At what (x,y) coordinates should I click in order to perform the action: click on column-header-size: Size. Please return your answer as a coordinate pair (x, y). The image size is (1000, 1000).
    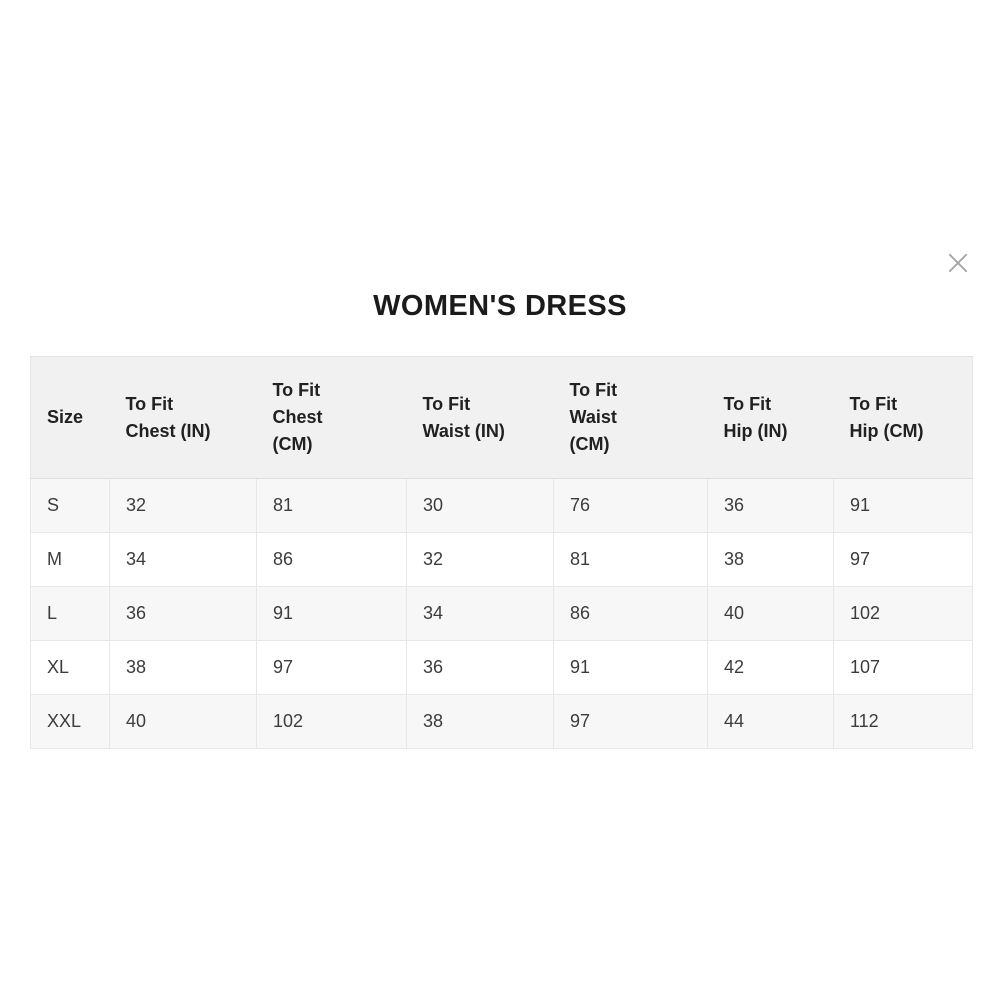
    Looking at the image, I should click on (70, 417).